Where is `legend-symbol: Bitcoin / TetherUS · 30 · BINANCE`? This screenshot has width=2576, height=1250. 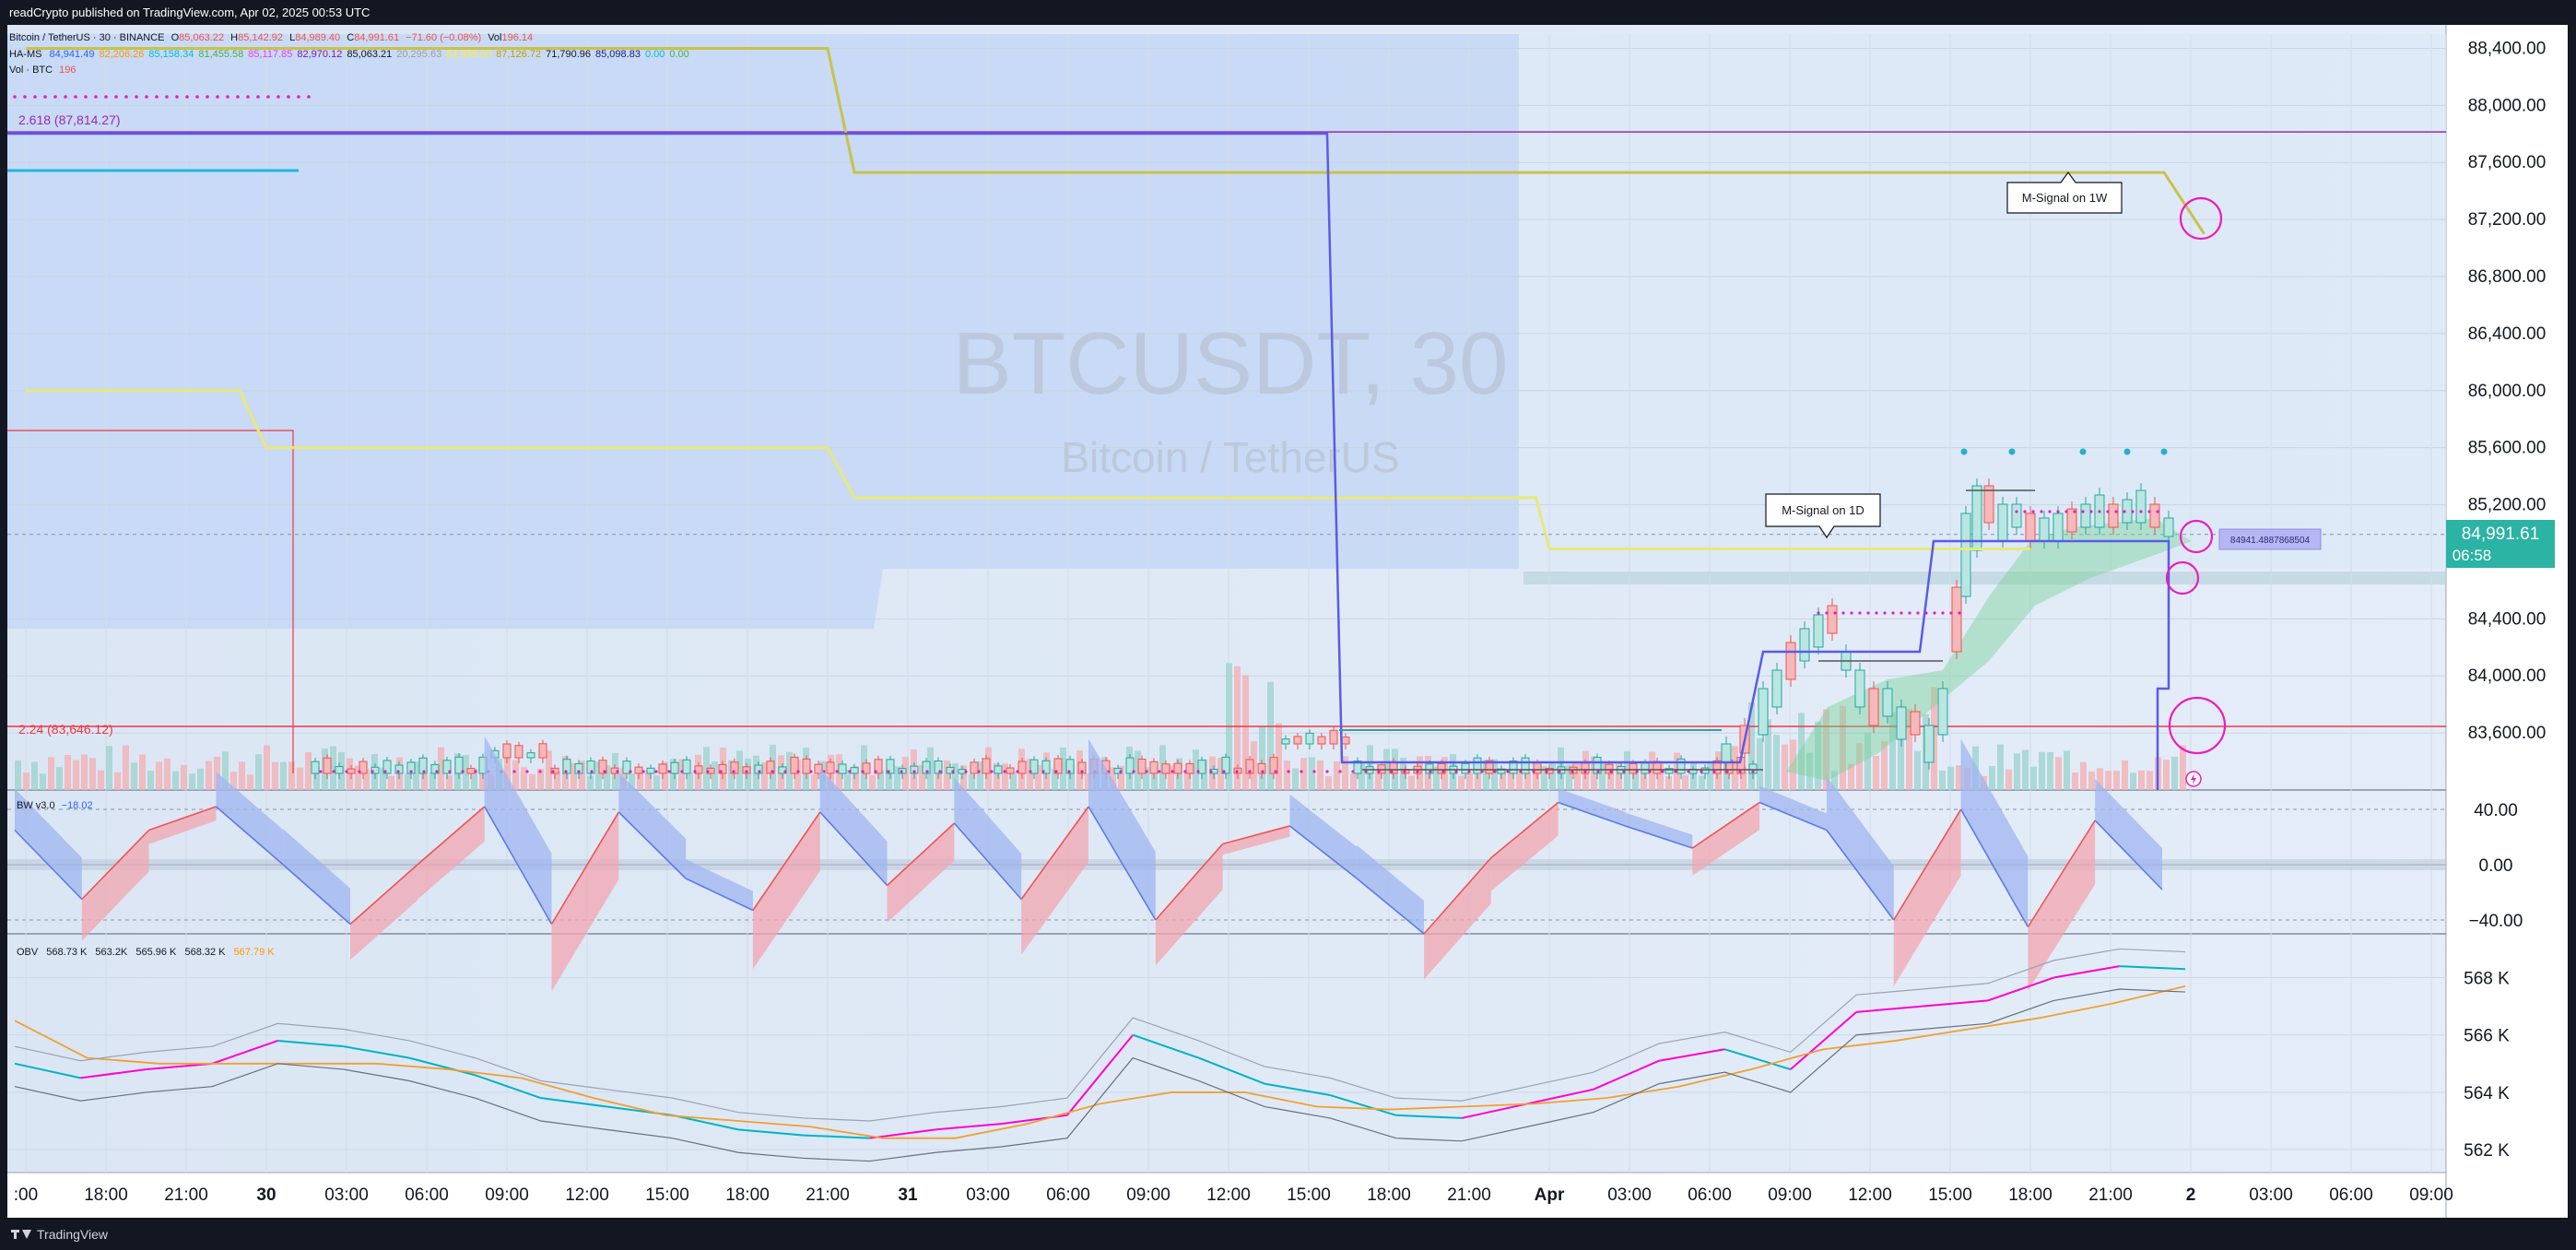
legend-symbol: Bitcoin / TetherUS · 30 · BINANCE is located at coordinates (87, 37).